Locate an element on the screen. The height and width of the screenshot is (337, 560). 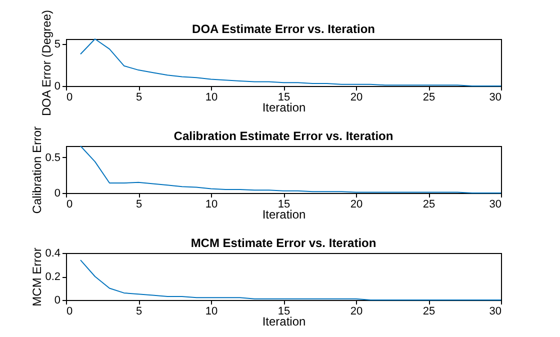
y-tick-label: 0.4 is located at coordinates (52, 254).